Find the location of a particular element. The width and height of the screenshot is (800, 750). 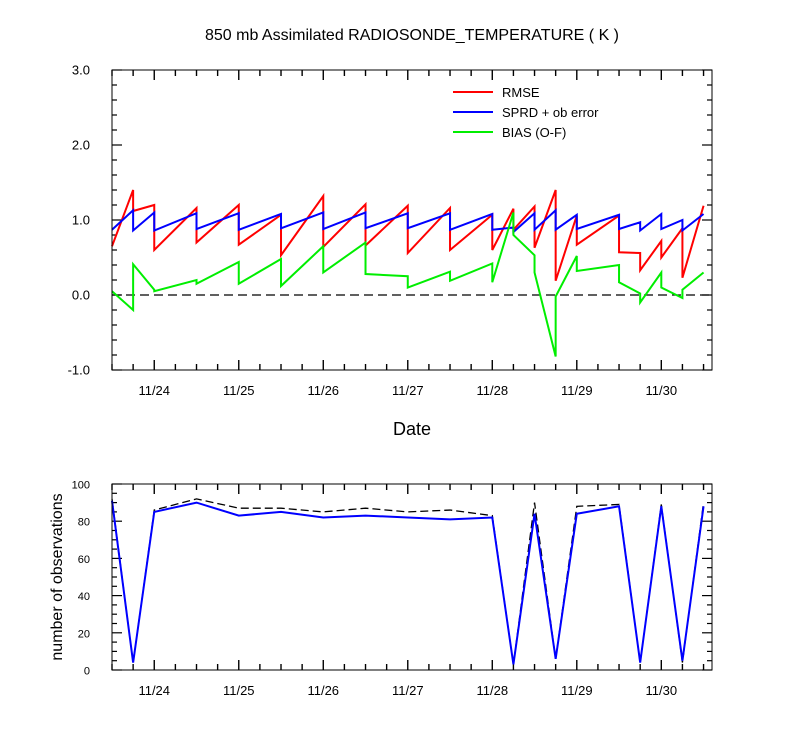

y-axis-label-observations: number of observations is located at coordinates (57, 576).